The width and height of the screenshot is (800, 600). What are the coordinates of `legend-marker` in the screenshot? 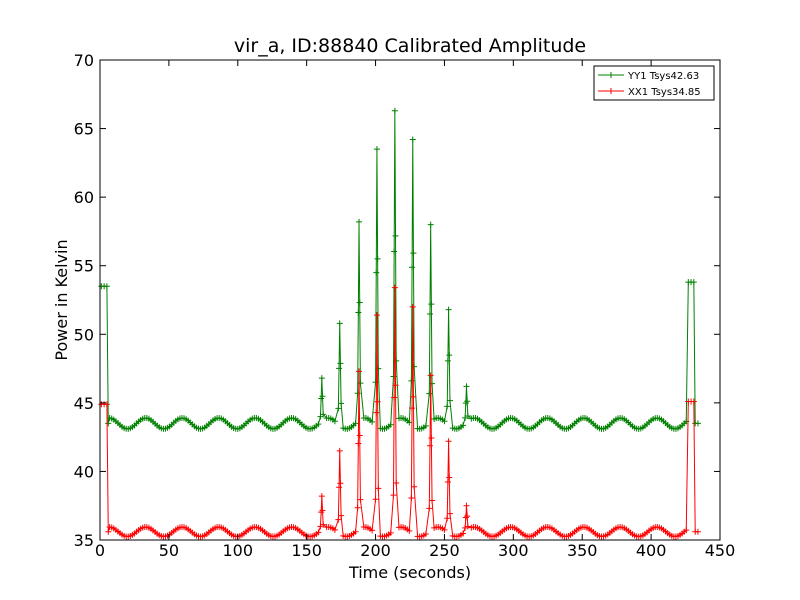 It's located at (611, 91).